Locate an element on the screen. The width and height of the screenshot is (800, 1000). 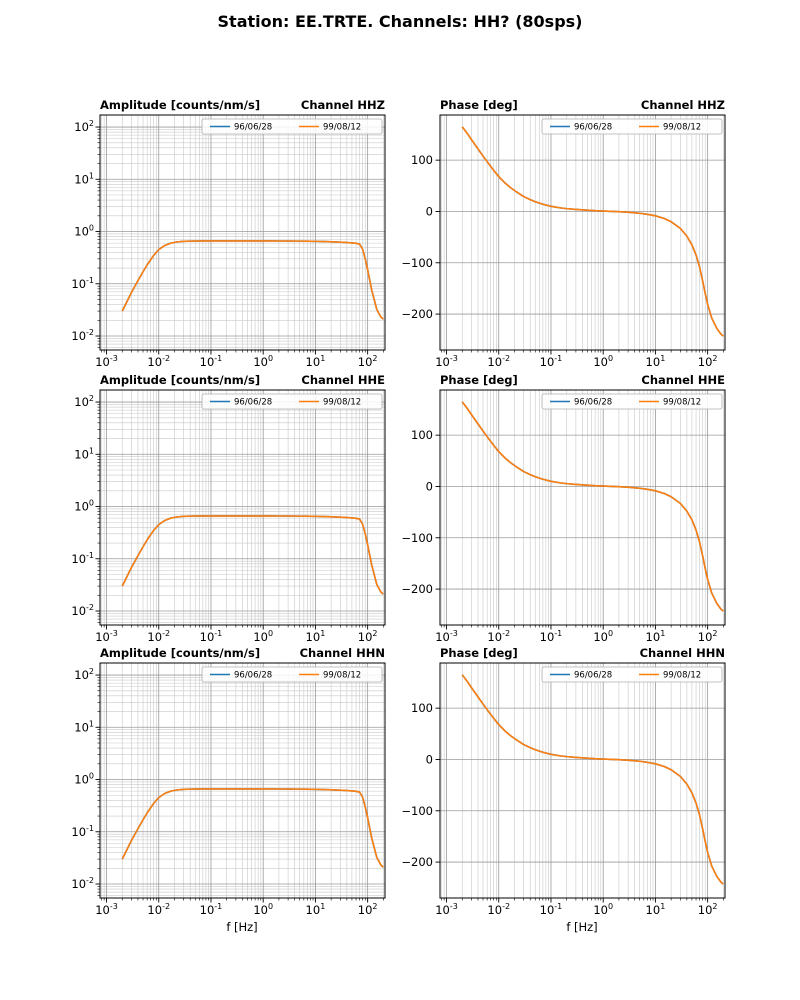
x-axis-label-right: f [Hz] is located at coordinates (582, 927).